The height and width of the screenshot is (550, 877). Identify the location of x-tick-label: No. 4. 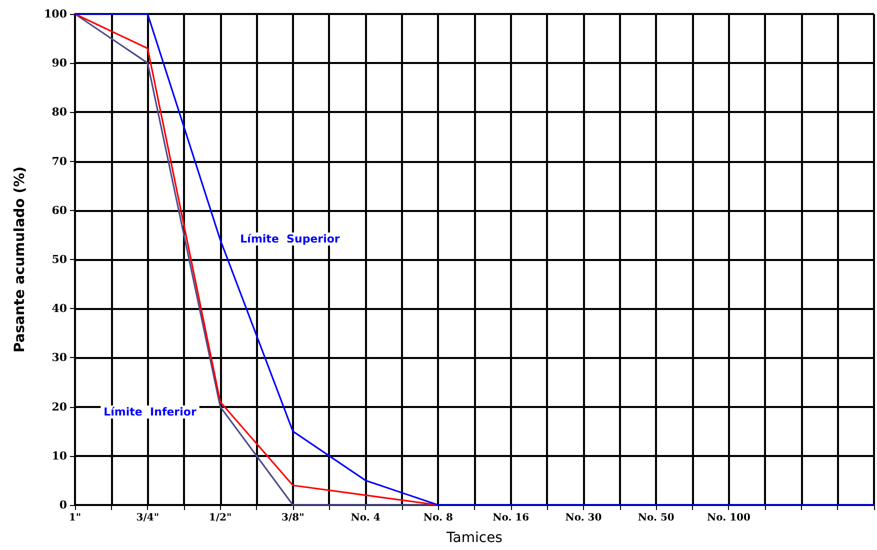
(365, 518).